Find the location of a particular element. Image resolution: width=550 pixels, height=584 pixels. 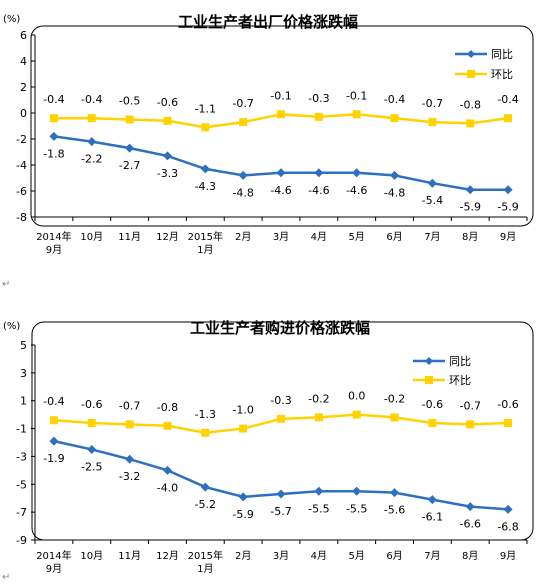

y-tick-label: 3 is located at coordinates (23, 373).